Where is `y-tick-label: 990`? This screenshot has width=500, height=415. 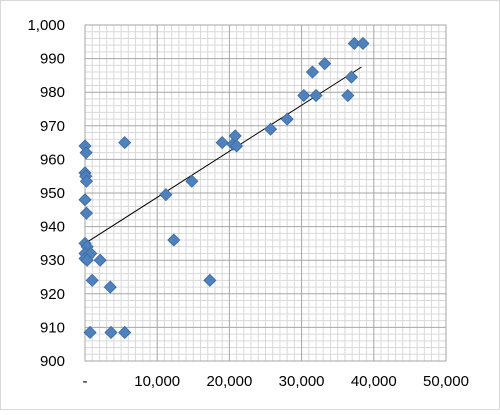
y-tick-label: 990 is located at coordinates (52, 59).